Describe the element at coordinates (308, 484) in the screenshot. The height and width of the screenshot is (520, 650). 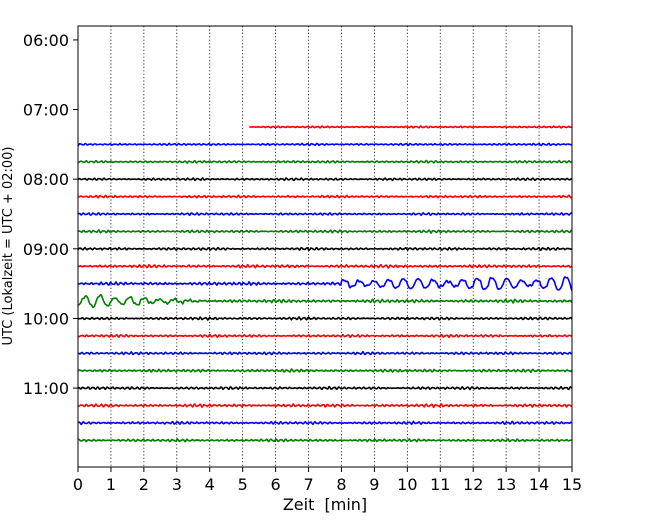
I see `x-tick-label: 7` at that location.